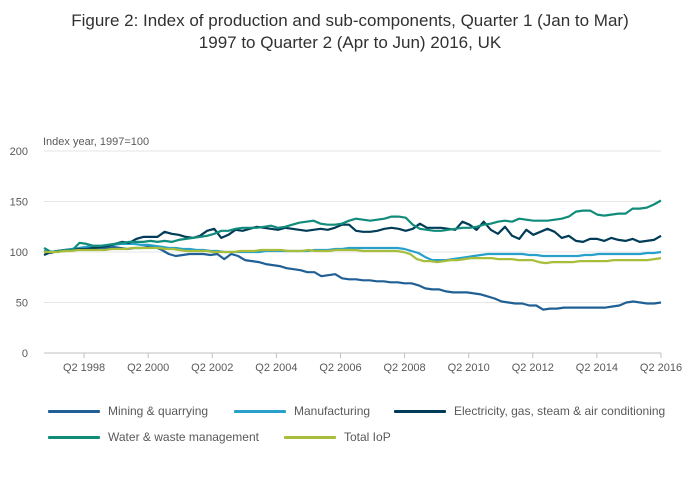 The image size is (700, 502). I want to click on series-line-total-iop, so click(353, 255).